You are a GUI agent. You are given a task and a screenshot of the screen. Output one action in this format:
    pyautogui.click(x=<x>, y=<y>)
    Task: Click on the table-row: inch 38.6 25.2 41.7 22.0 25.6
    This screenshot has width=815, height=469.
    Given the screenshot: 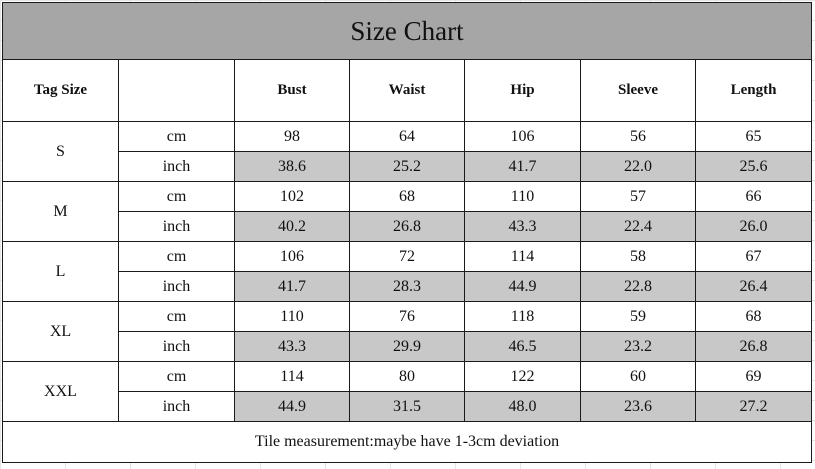 What is the action you would take?
    pyautogui.click(x=408, y=166)
    